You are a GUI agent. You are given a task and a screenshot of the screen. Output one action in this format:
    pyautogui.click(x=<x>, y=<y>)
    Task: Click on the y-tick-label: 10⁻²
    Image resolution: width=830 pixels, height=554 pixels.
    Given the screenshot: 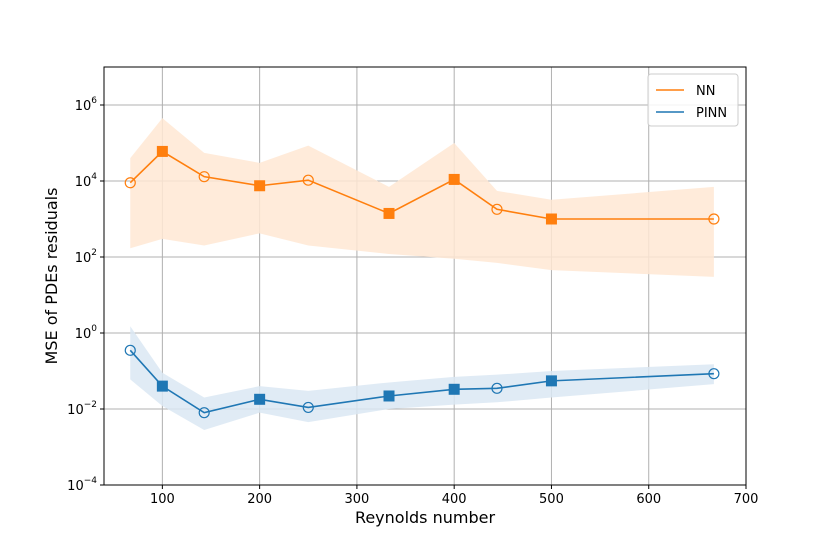 What is the action you would take?
    pyautogui.click(x=82, y=409)
    